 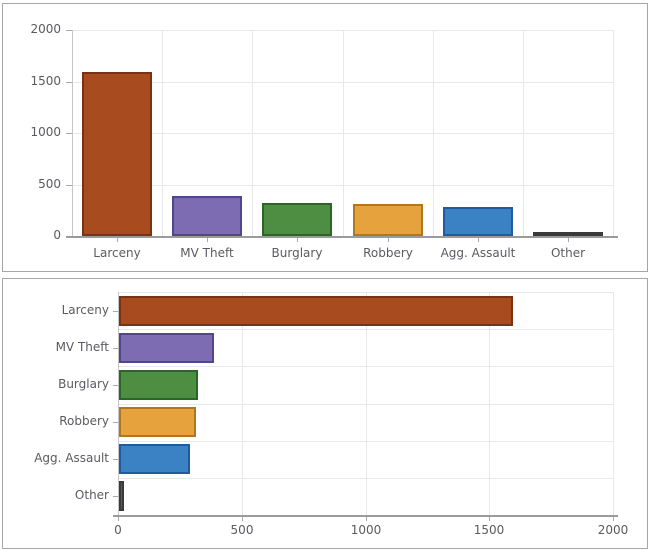 What do you see at coordinates (49, 184) in the screenshot?
I see `y-axis-tick-label: 500` at bounding box center [49, 184].